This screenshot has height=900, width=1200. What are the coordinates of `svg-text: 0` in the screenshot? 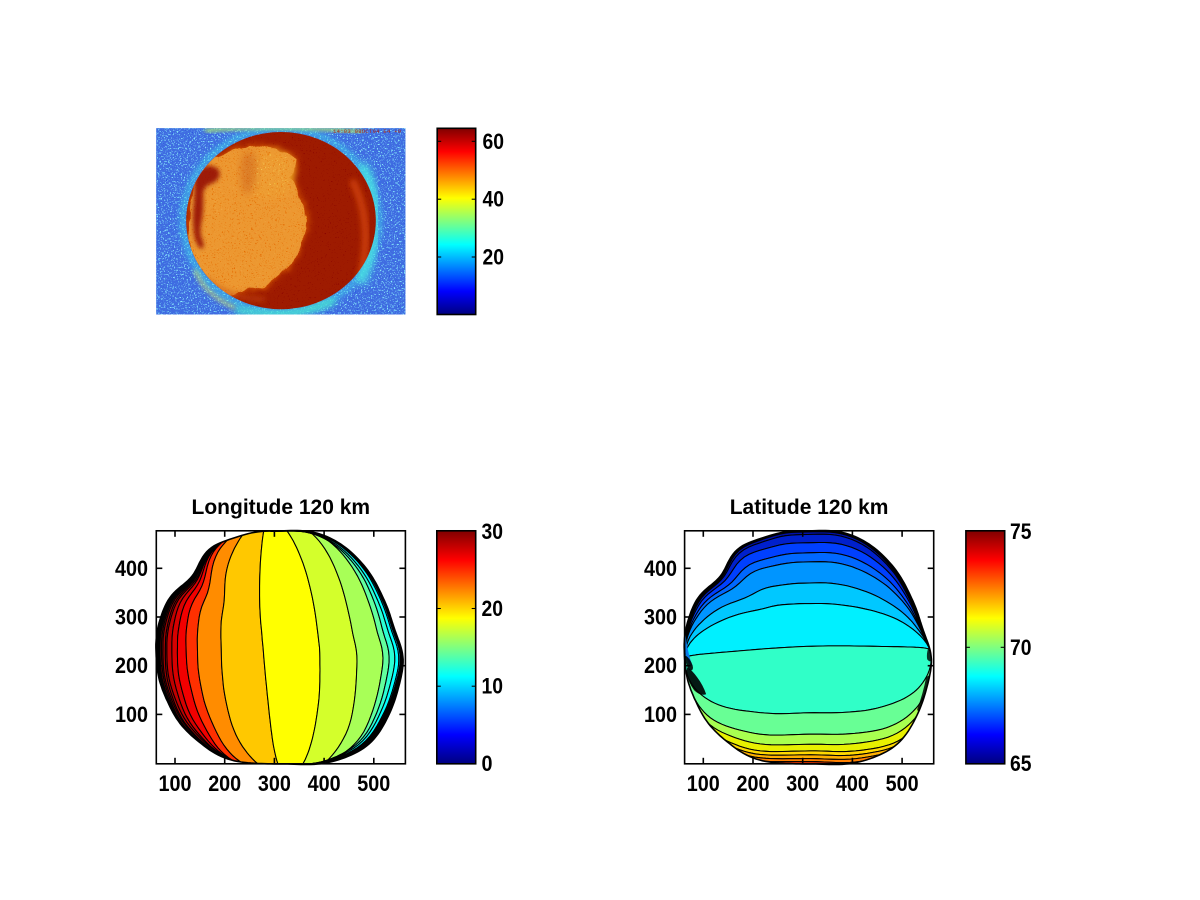 It's located at (487, 763).